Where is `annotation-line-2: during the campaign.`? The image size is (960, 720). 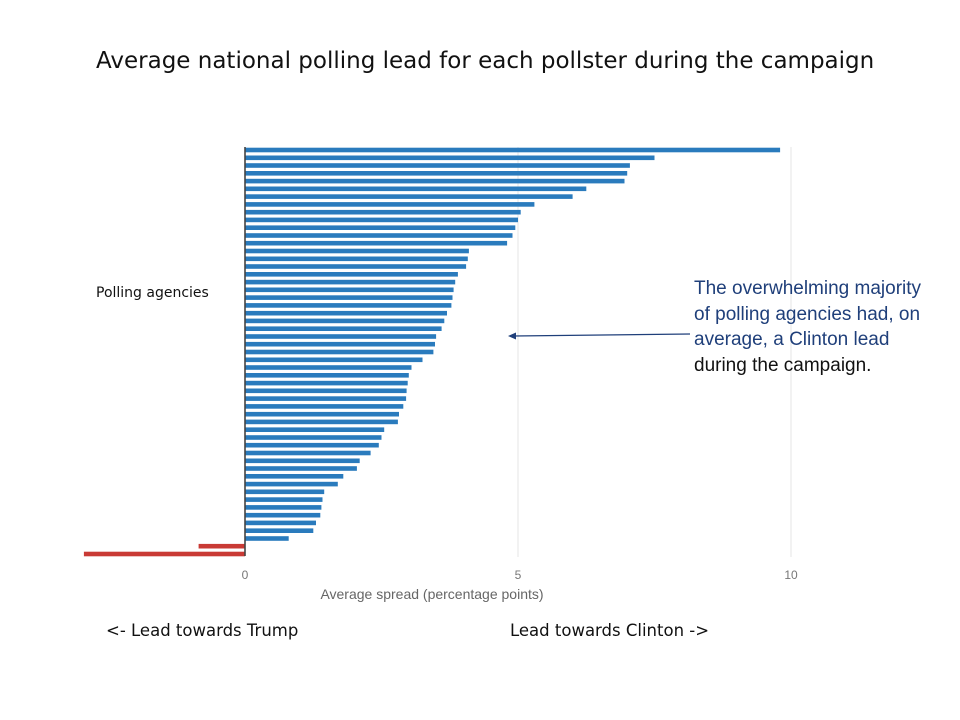 annotation-line-2: during the campaign. is located at coordinates (783, 365).